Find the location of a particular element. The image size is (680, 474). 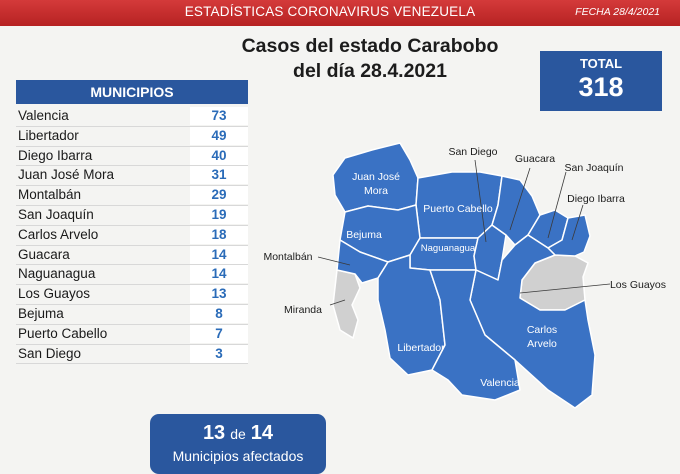

municipios-header: MUNICIPIOS is located at coordinates (132, 92).